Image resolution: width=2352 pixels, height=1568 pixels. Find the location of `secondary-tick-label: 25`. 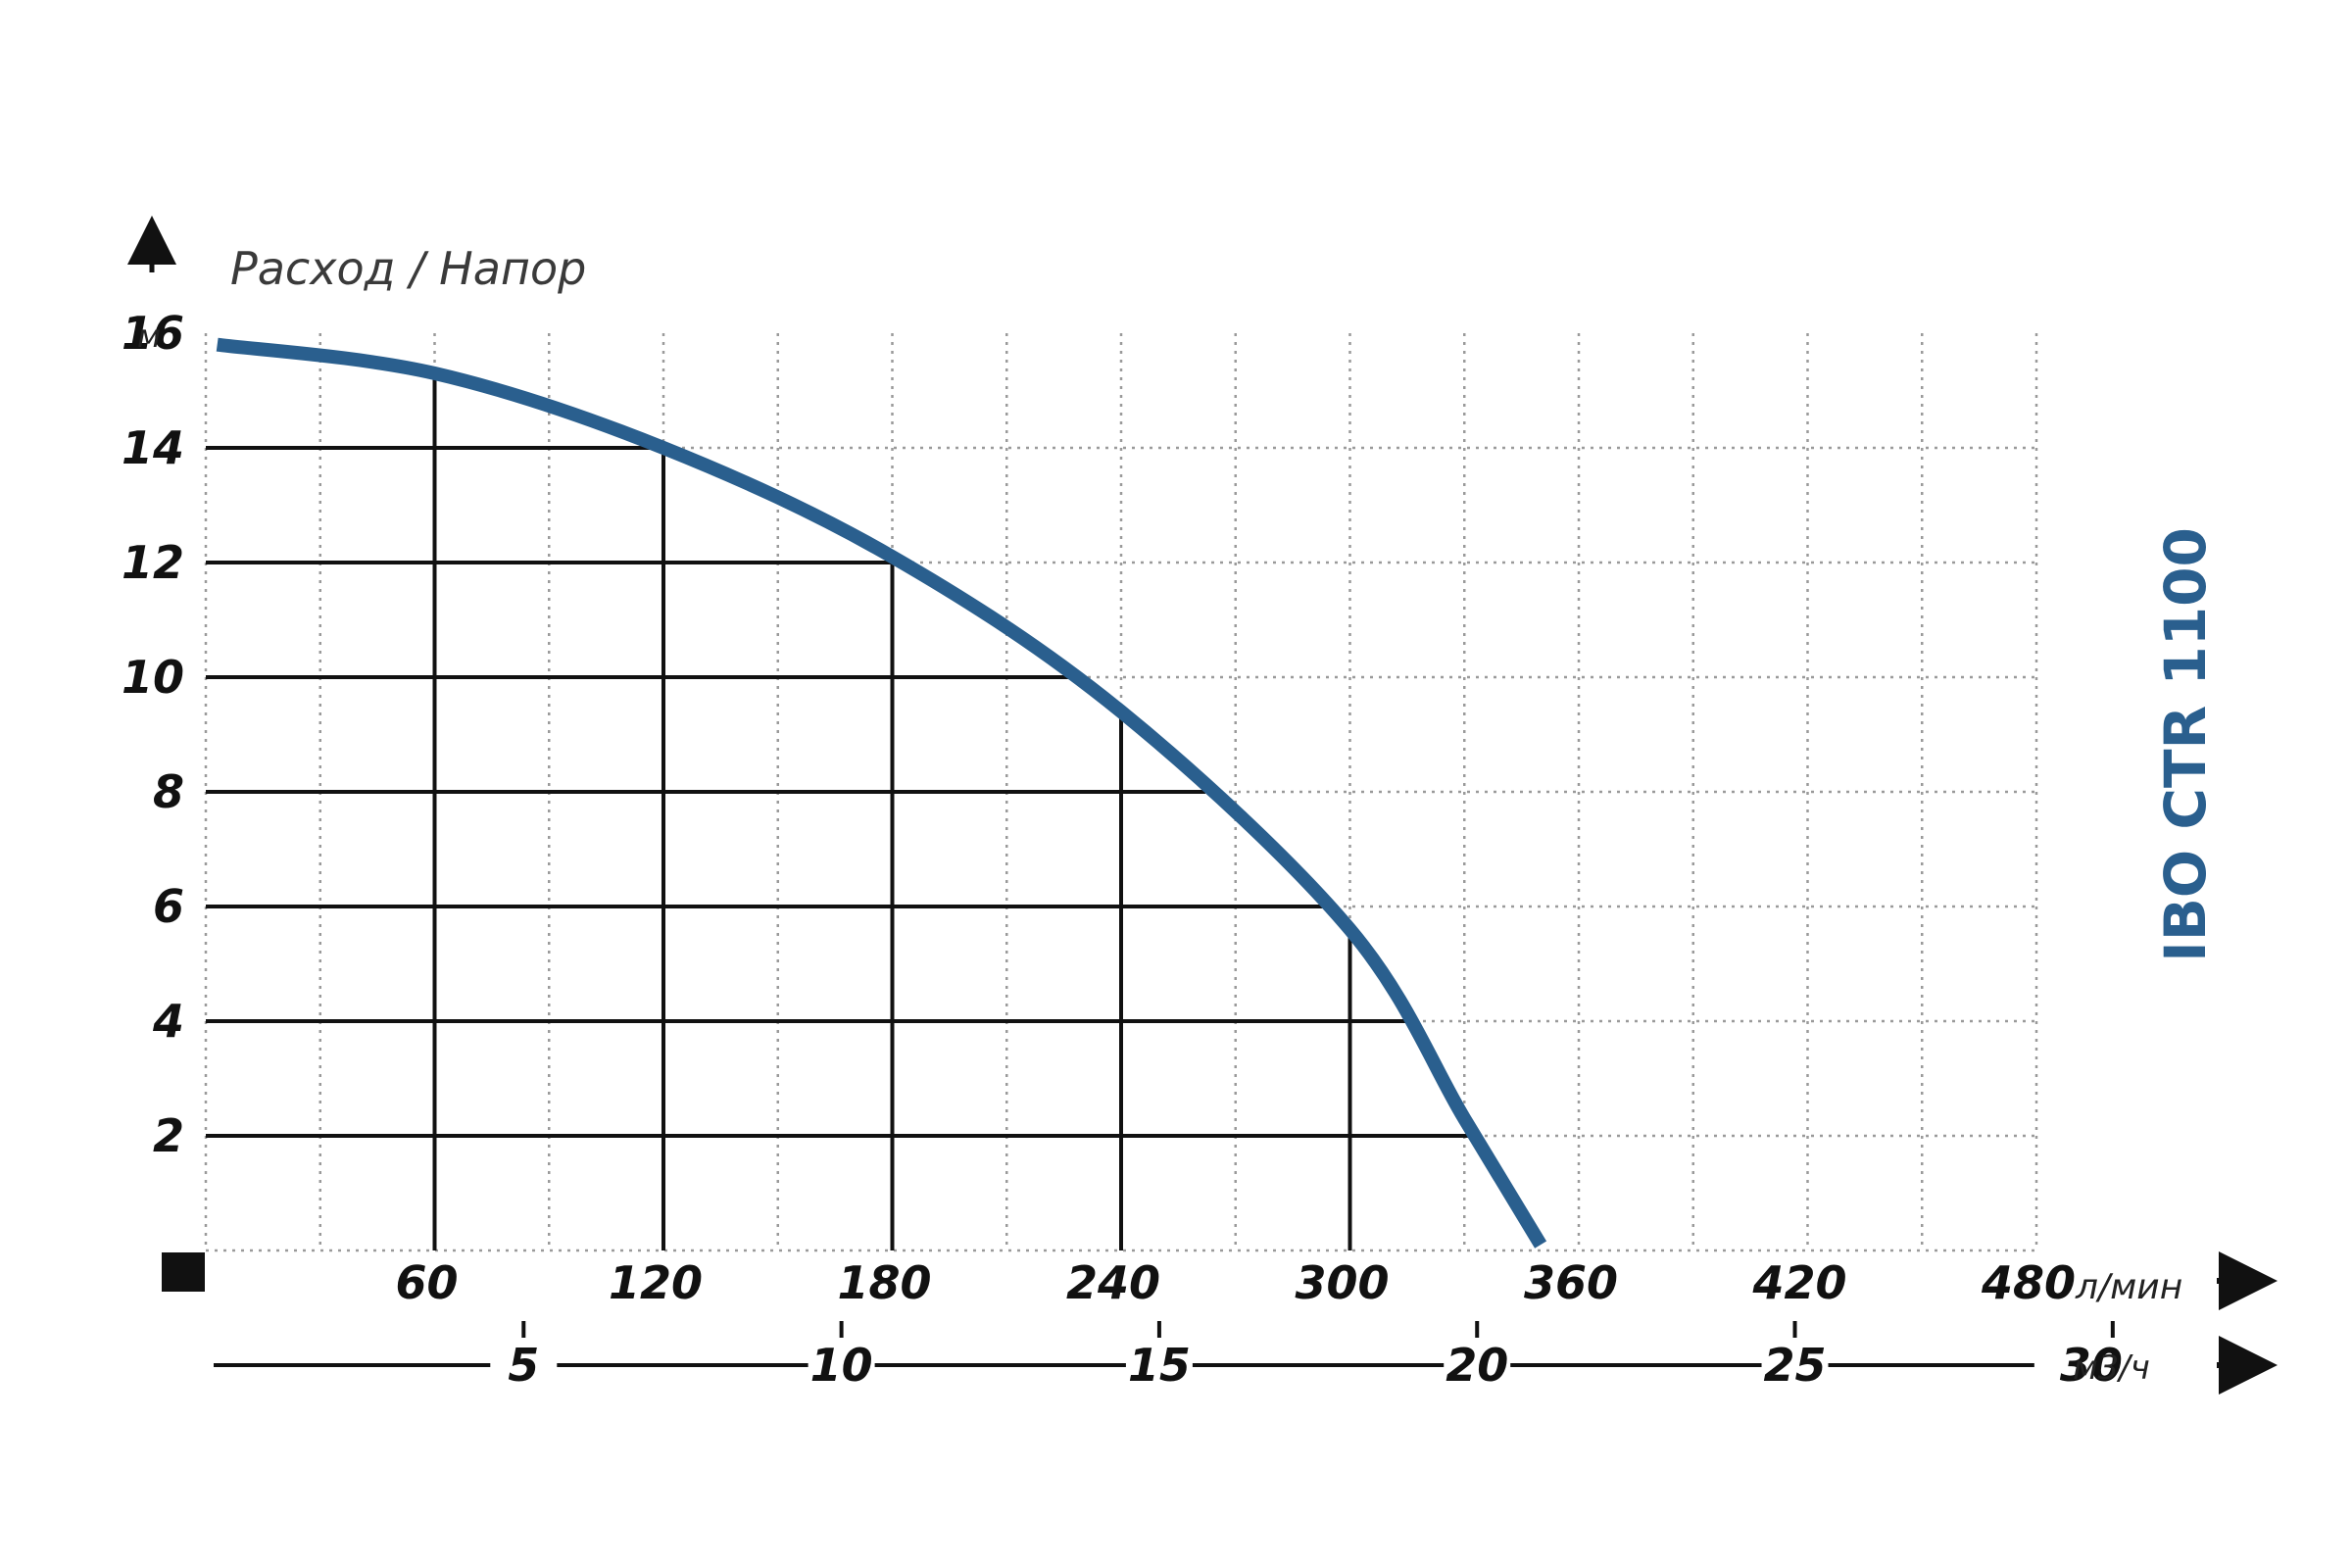

secondary-tick-label: 25 is located at coordinates (1795, 1366).